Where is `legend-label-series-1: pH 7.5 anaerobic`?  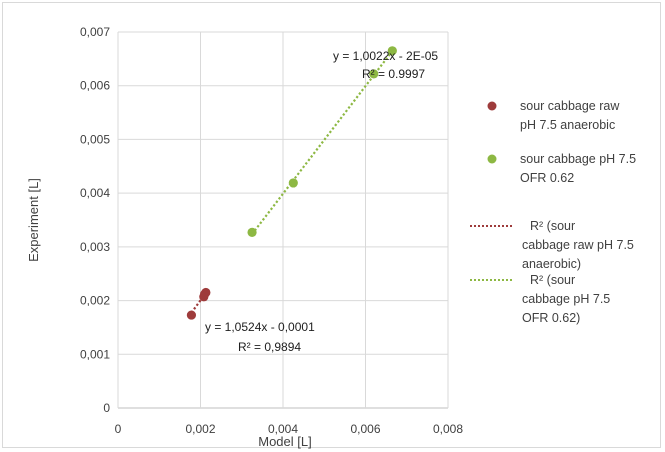 legend-label-series-1: pH 7.5 anaerobic is located at coordinates (567, 125).